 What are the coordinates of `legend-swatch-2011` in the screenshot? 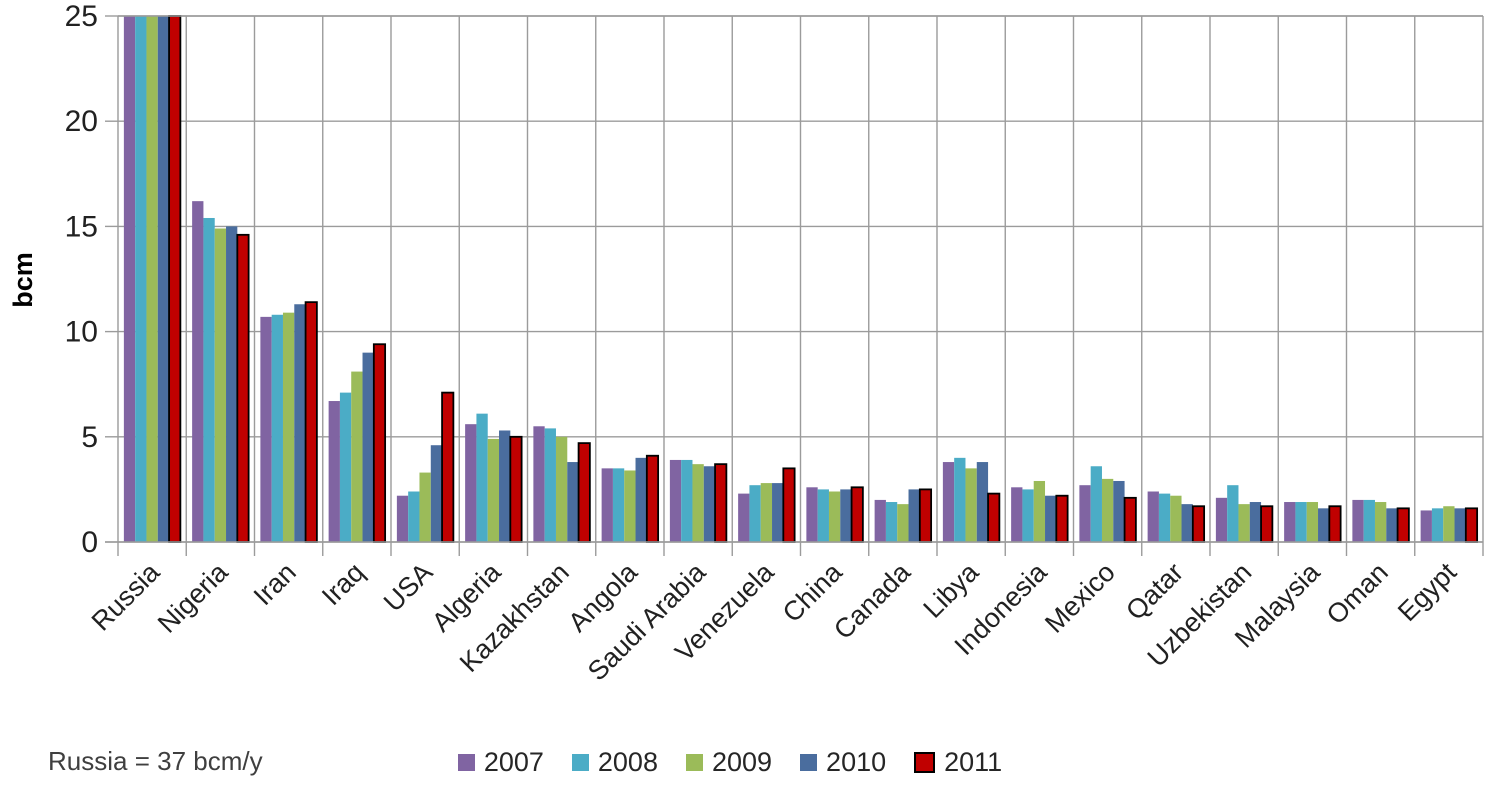 It's located at (925, 762).